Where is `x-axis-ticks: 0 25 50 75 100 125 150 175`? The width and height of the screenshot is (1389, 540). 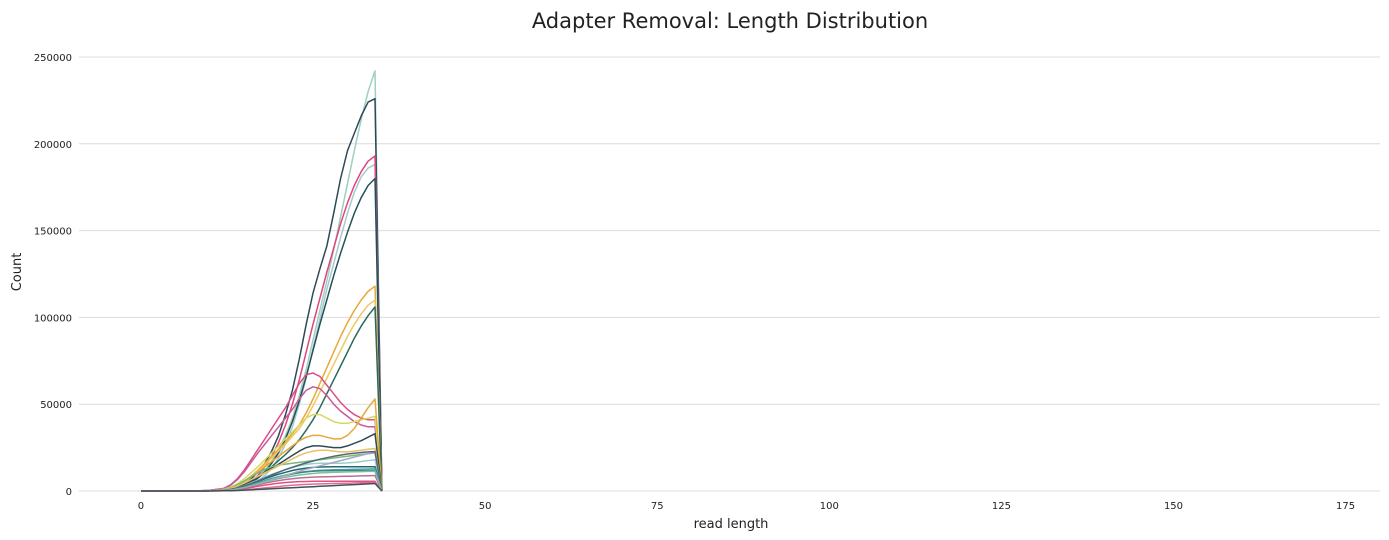
x-axis-ticks: 0 25 50 75 100 125 150 175 is located at coordinates (746, 506).